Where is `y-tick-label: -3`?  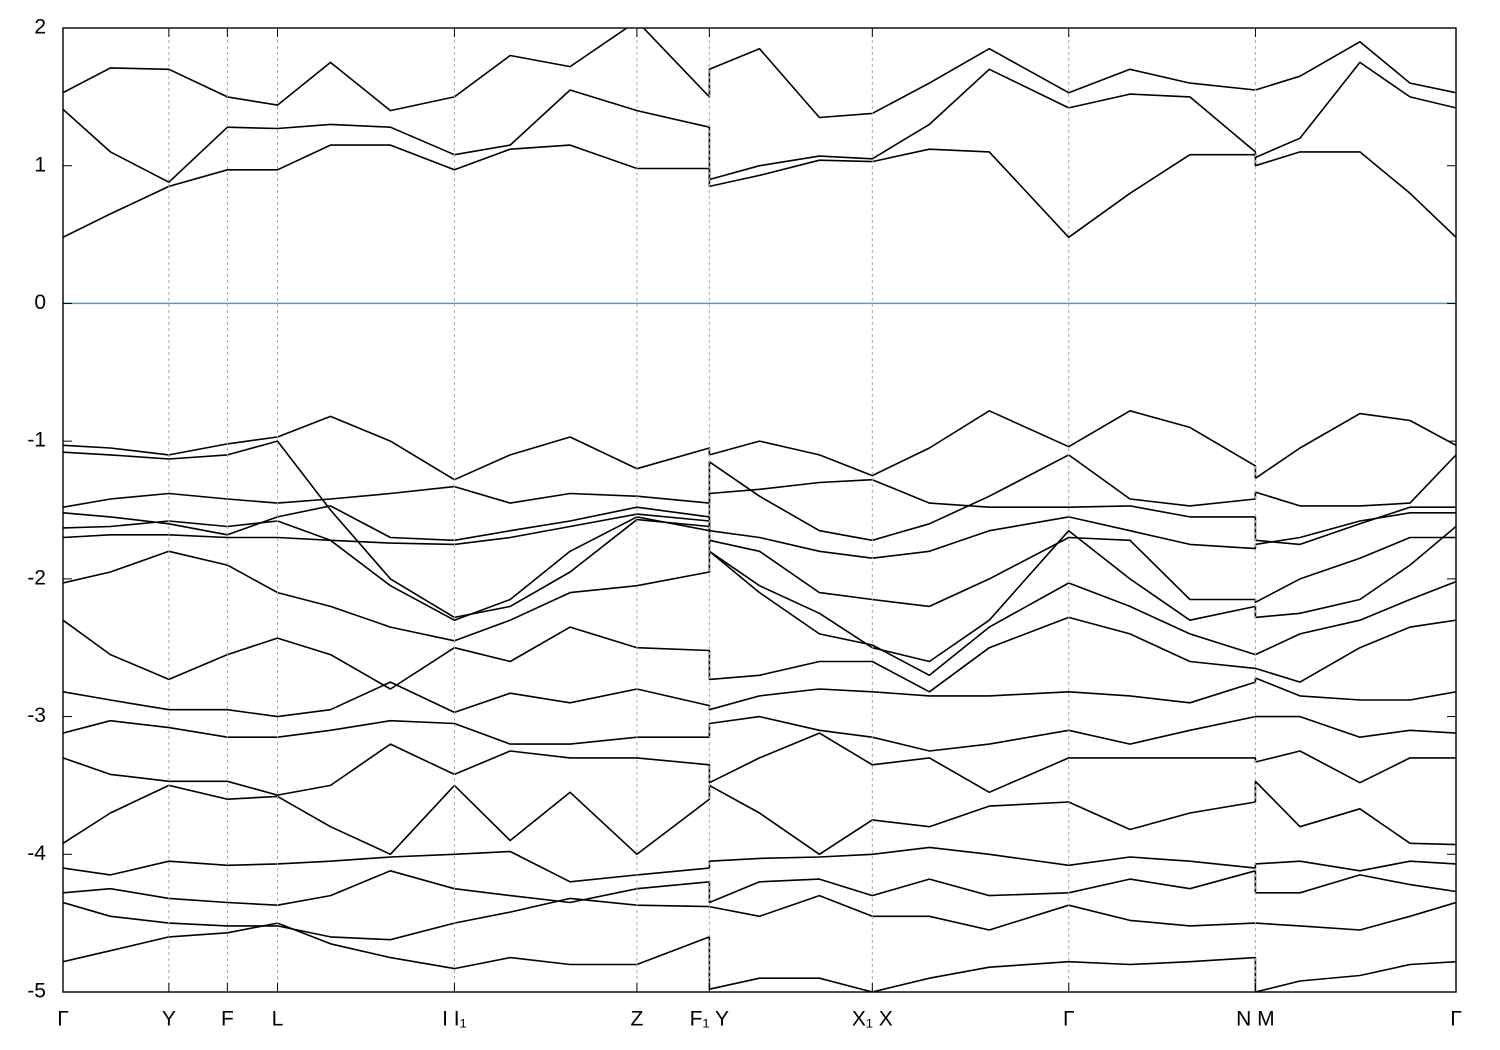
y-tick-label: -3 is located at coordinates (36, 715).